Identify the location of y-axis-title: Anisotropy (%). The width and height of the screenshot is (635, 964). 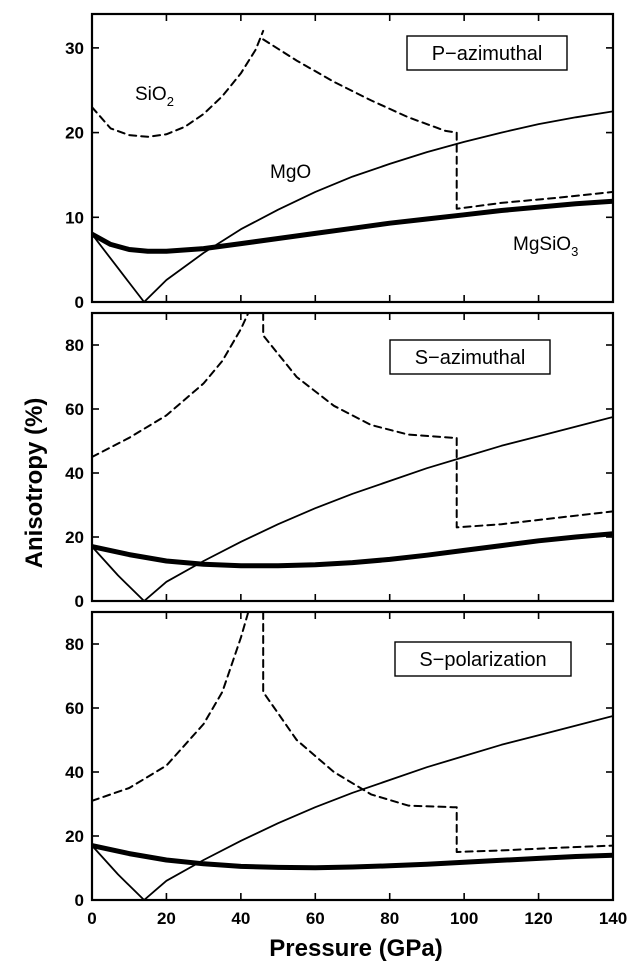
(34, 483).